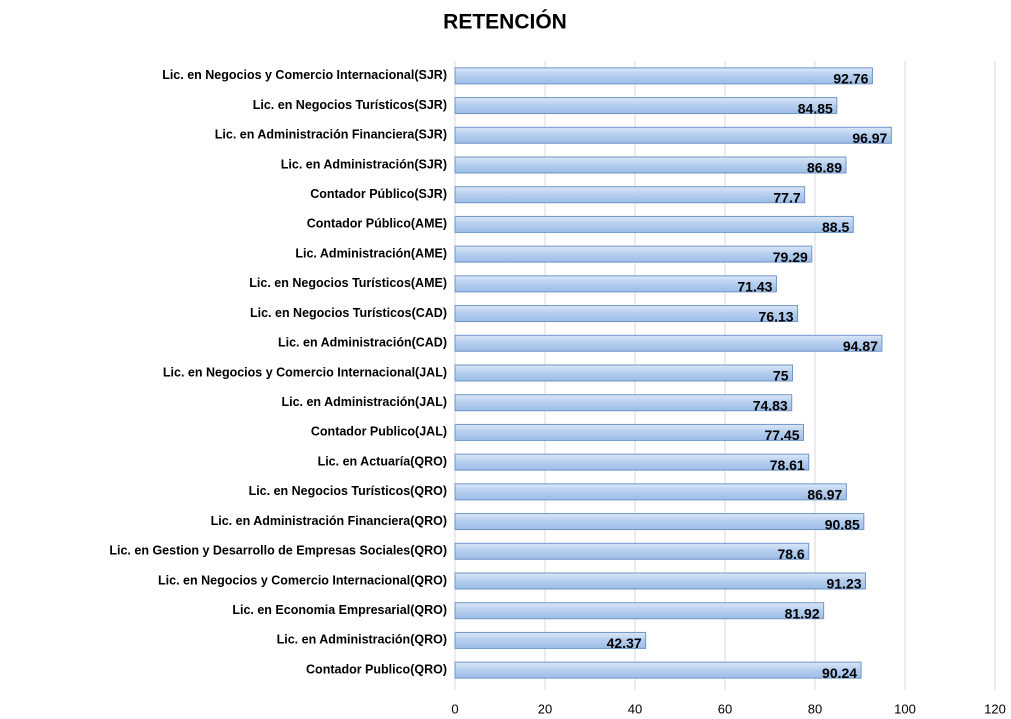 The height and width of the screenshot is (719, 1011). What do you see at coordinates (378, 194) in the screenshot?
I see `y-tick-label: Contador Público(SJR)` at bounding box center [378, 194].